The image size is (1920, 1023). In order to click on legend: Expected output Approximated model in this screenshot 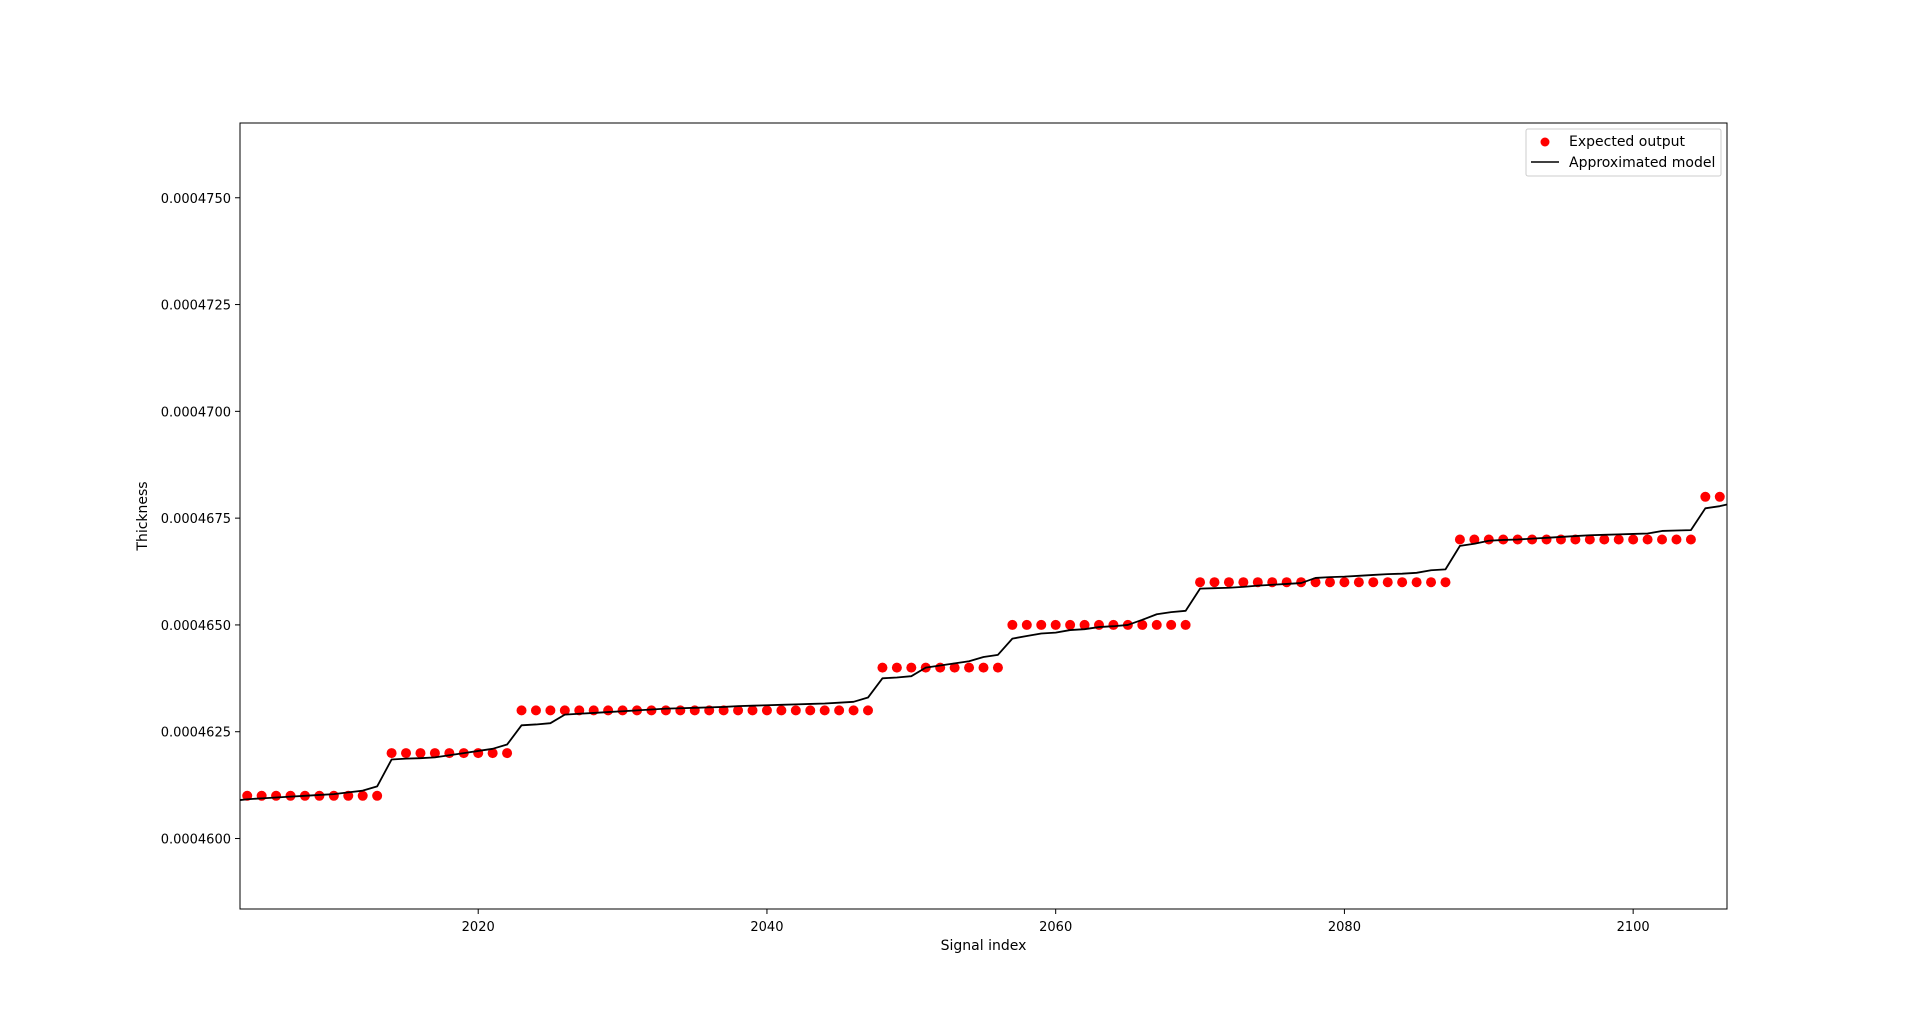, I will do `click(1623, 152)`.